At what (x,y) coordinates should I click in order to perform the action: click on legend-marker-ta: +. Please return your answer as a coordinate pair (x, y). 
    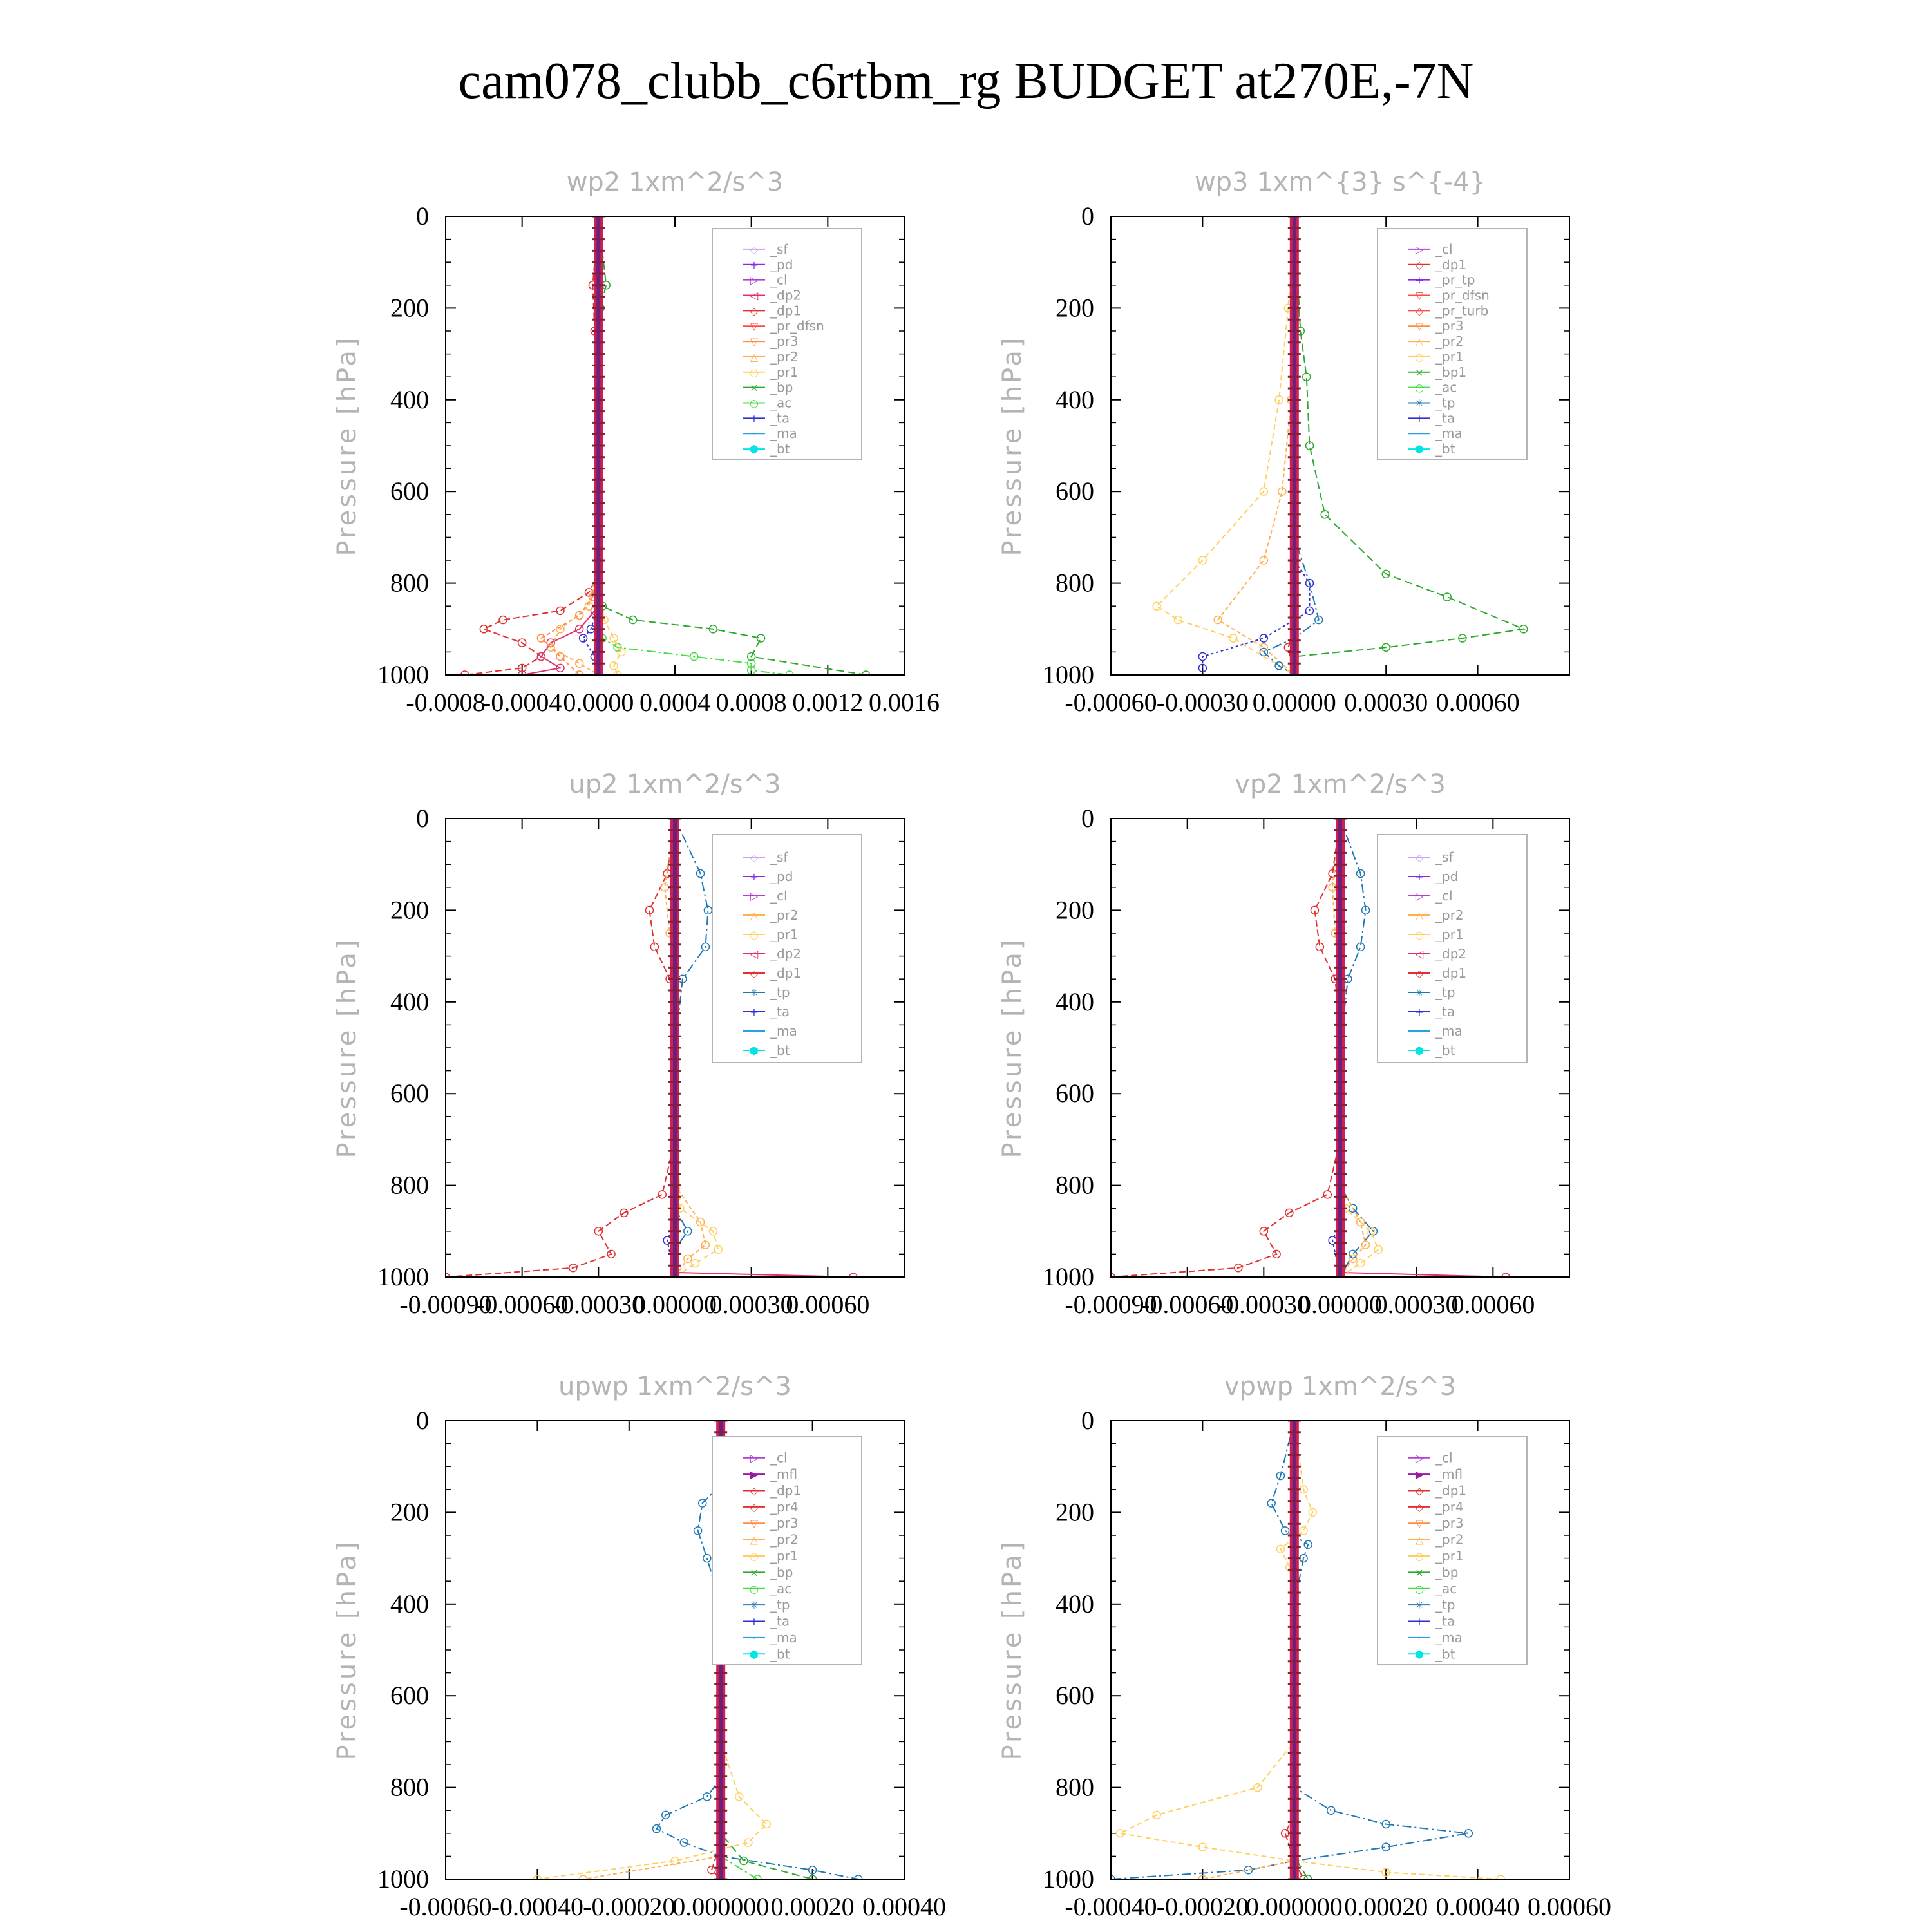
    Looking at the image, I should click on (754, 1622).